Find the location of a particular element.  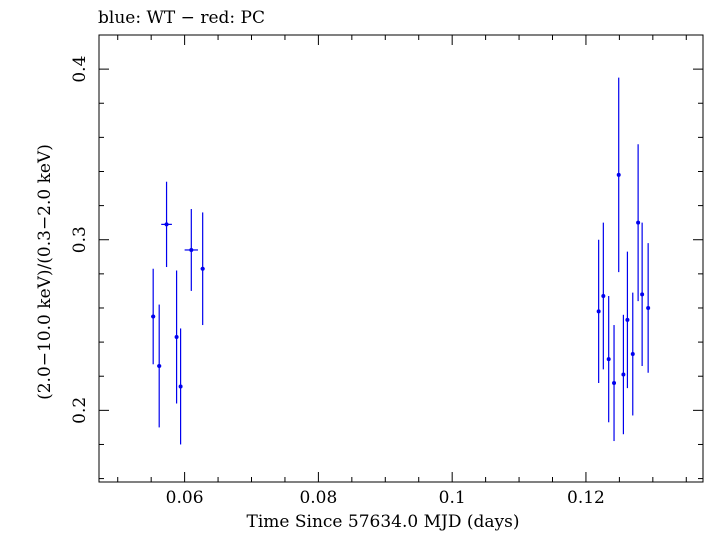

y-tick-label: 0.2 is located at coordinates (80, 410).